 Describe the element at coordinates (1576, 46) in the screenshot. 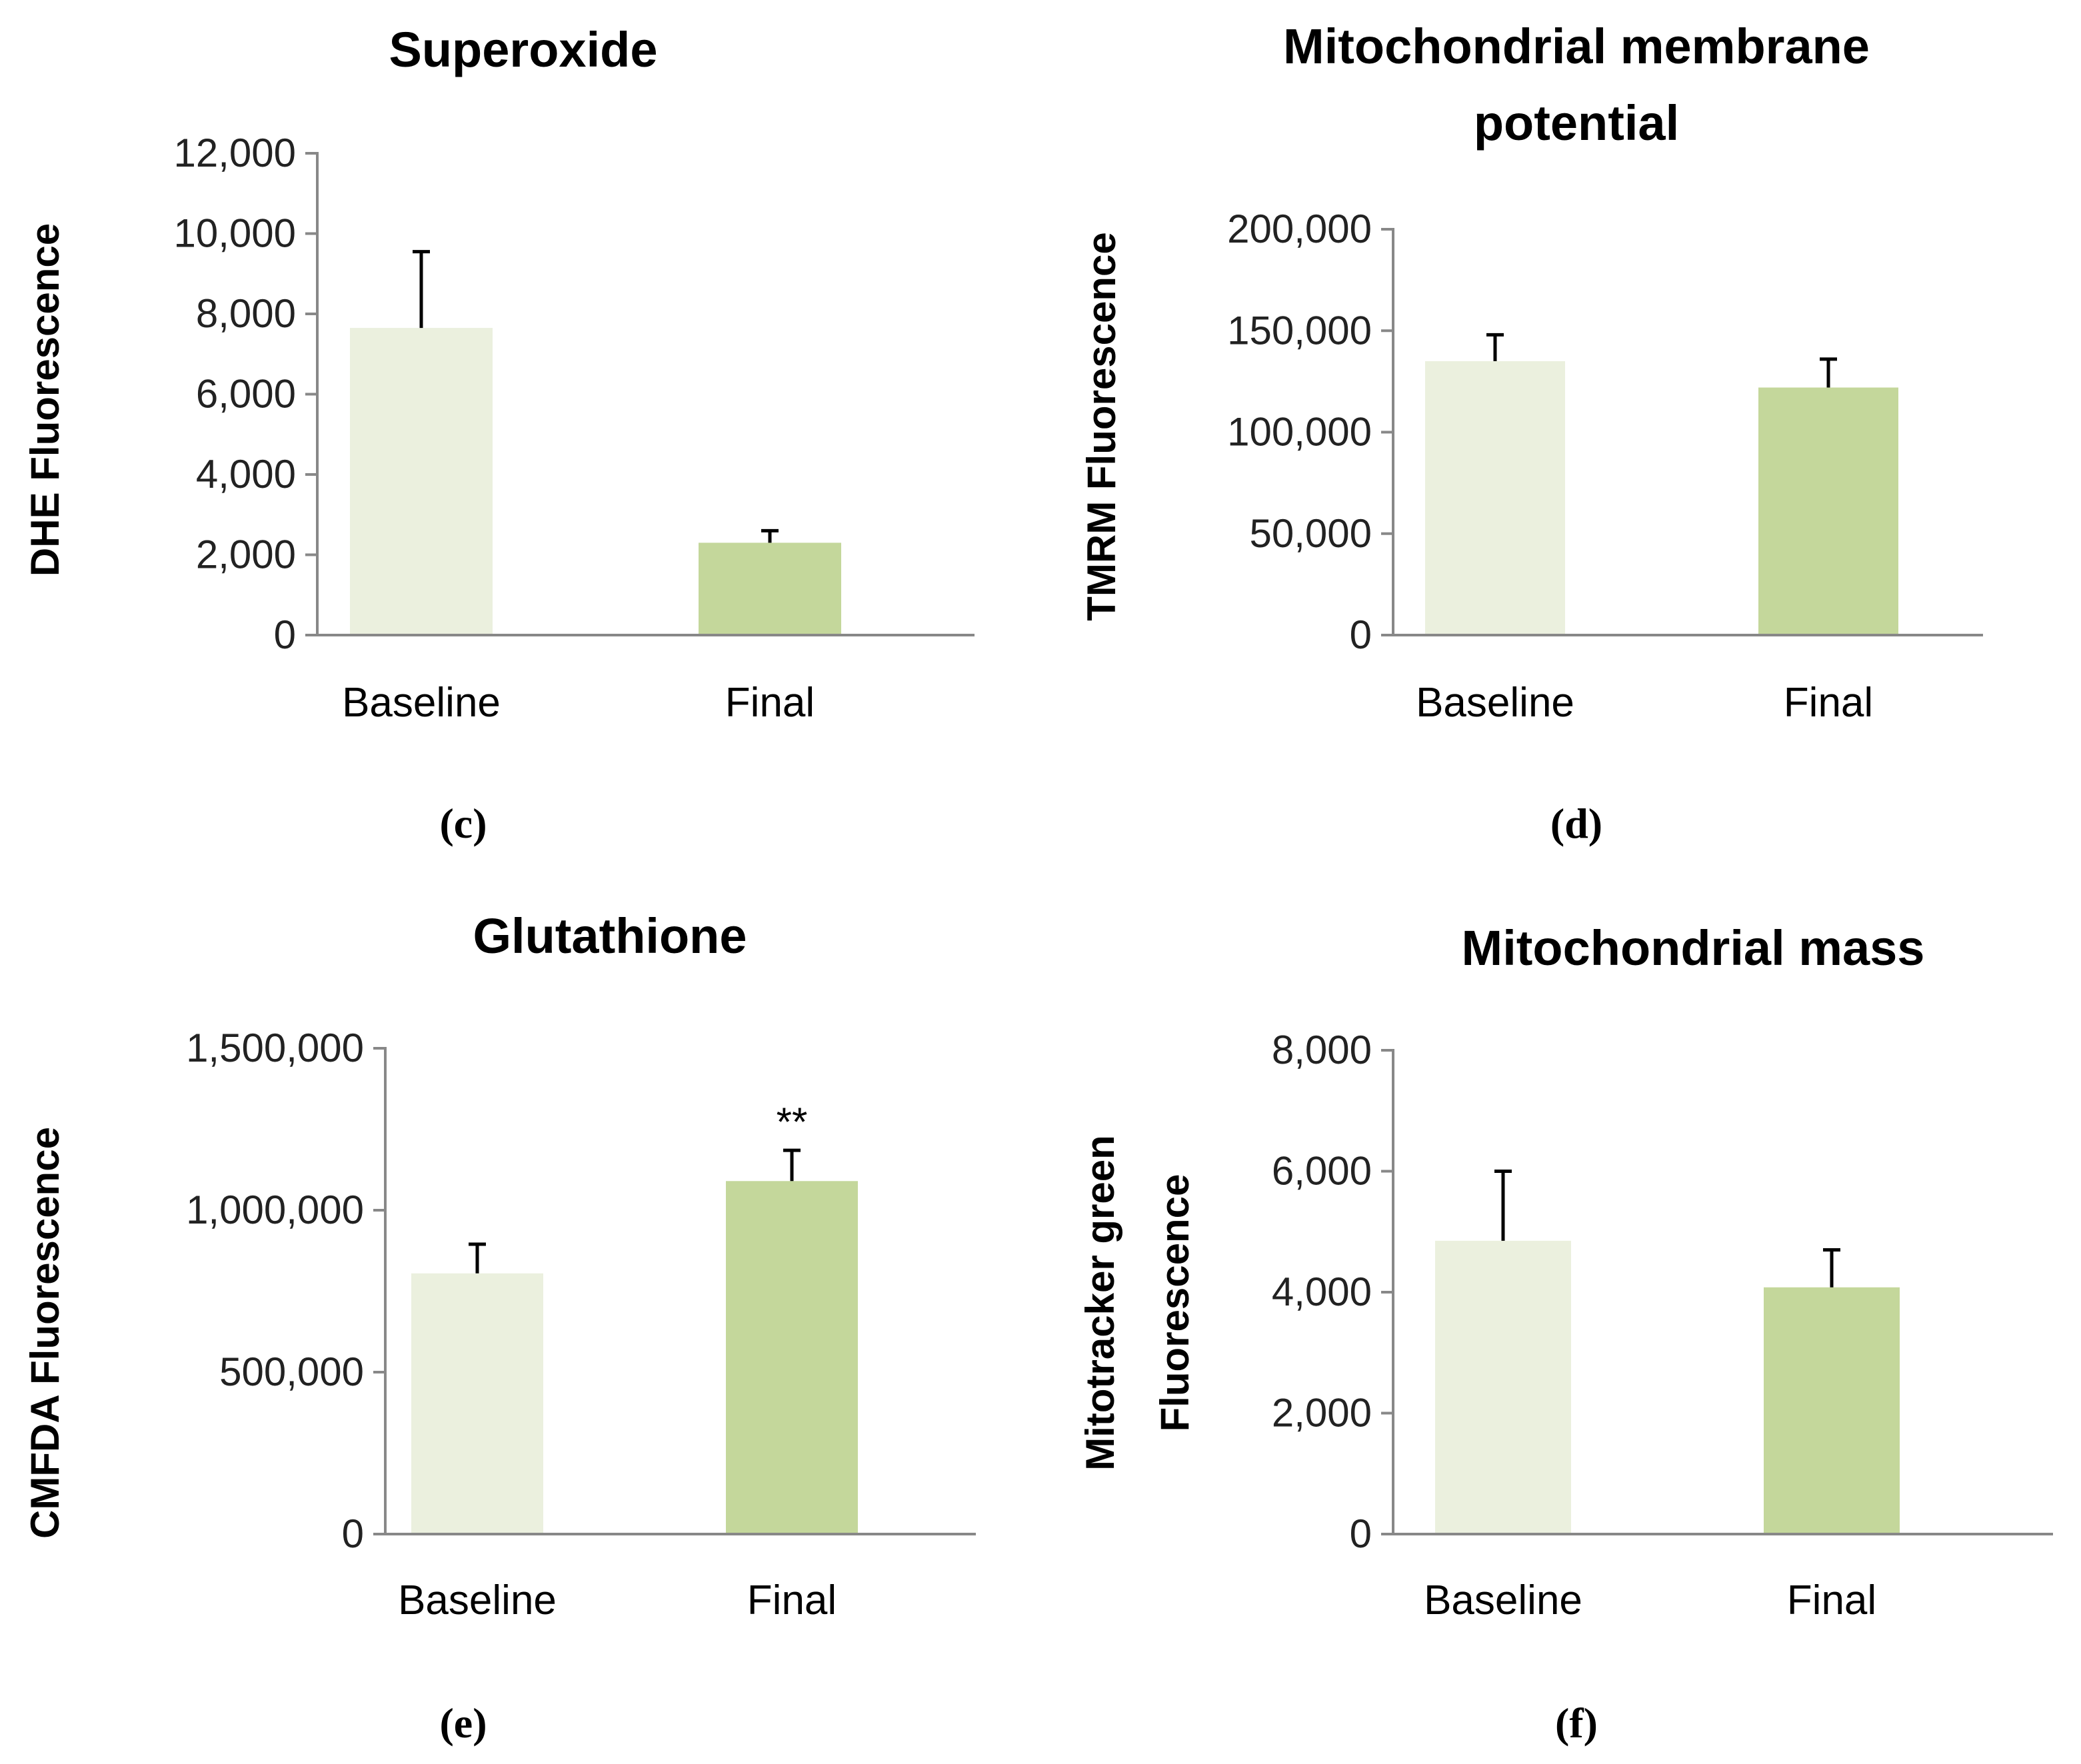

I see `chart-title: Mitochondrial membrane` at that location.